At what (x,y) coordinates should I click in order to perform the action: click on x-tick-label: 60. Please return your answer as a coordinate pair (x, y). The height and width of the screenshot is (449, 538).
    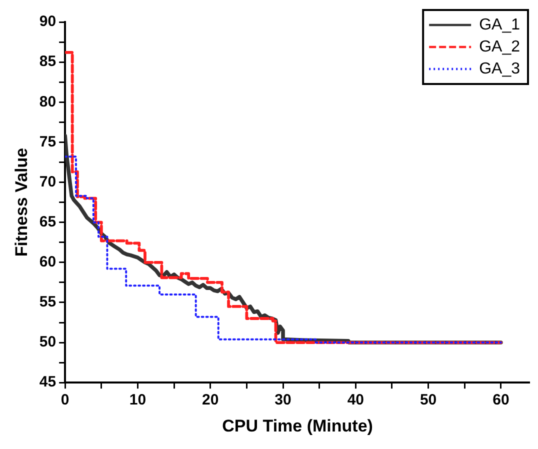
    Looking at the image, I should click on (501, 400).